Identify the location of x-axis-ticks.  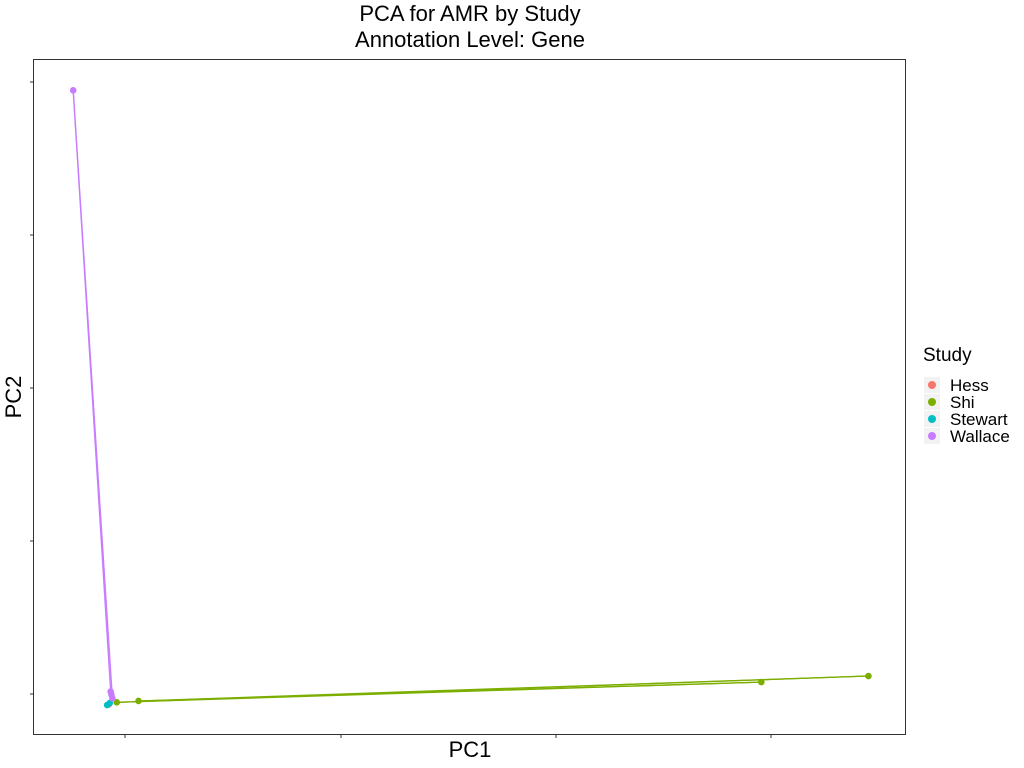
(448, 736).